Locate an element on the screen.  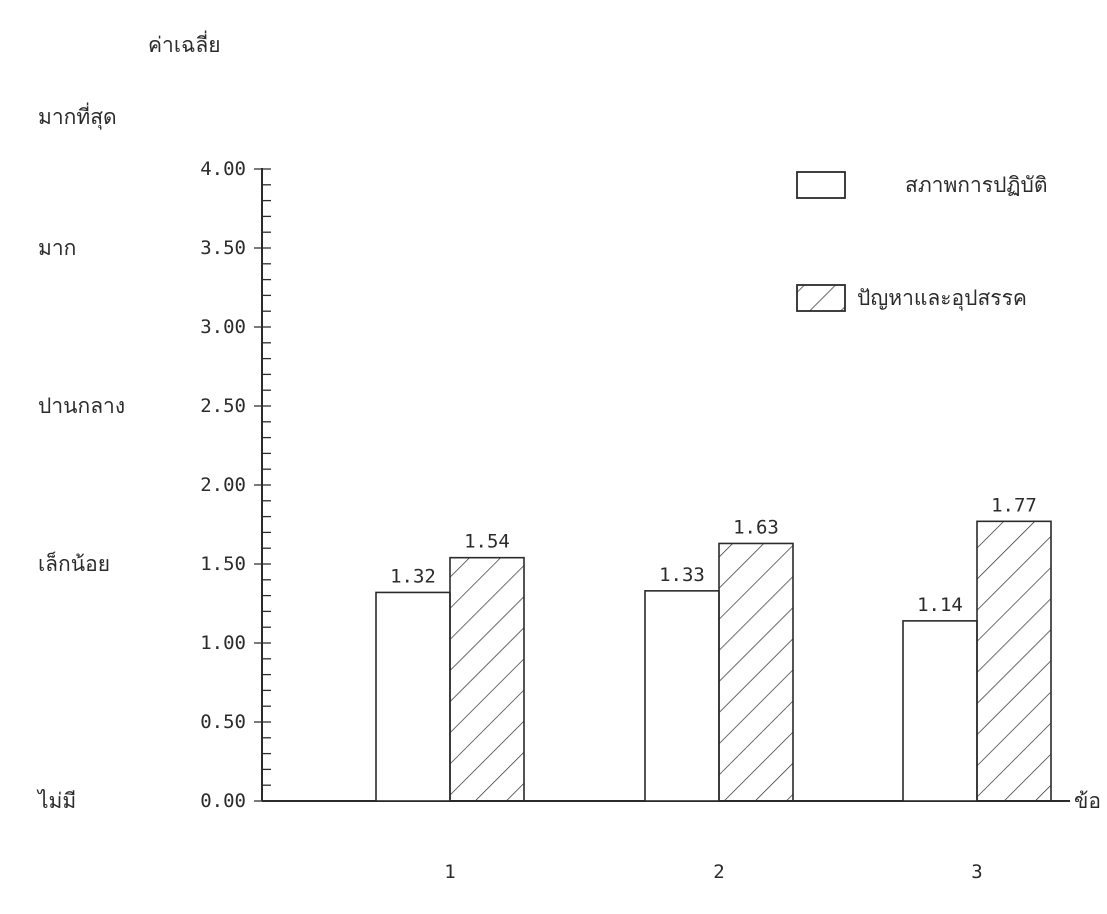
y-tick-label: 1.00 is located at coordinates (223, 643).